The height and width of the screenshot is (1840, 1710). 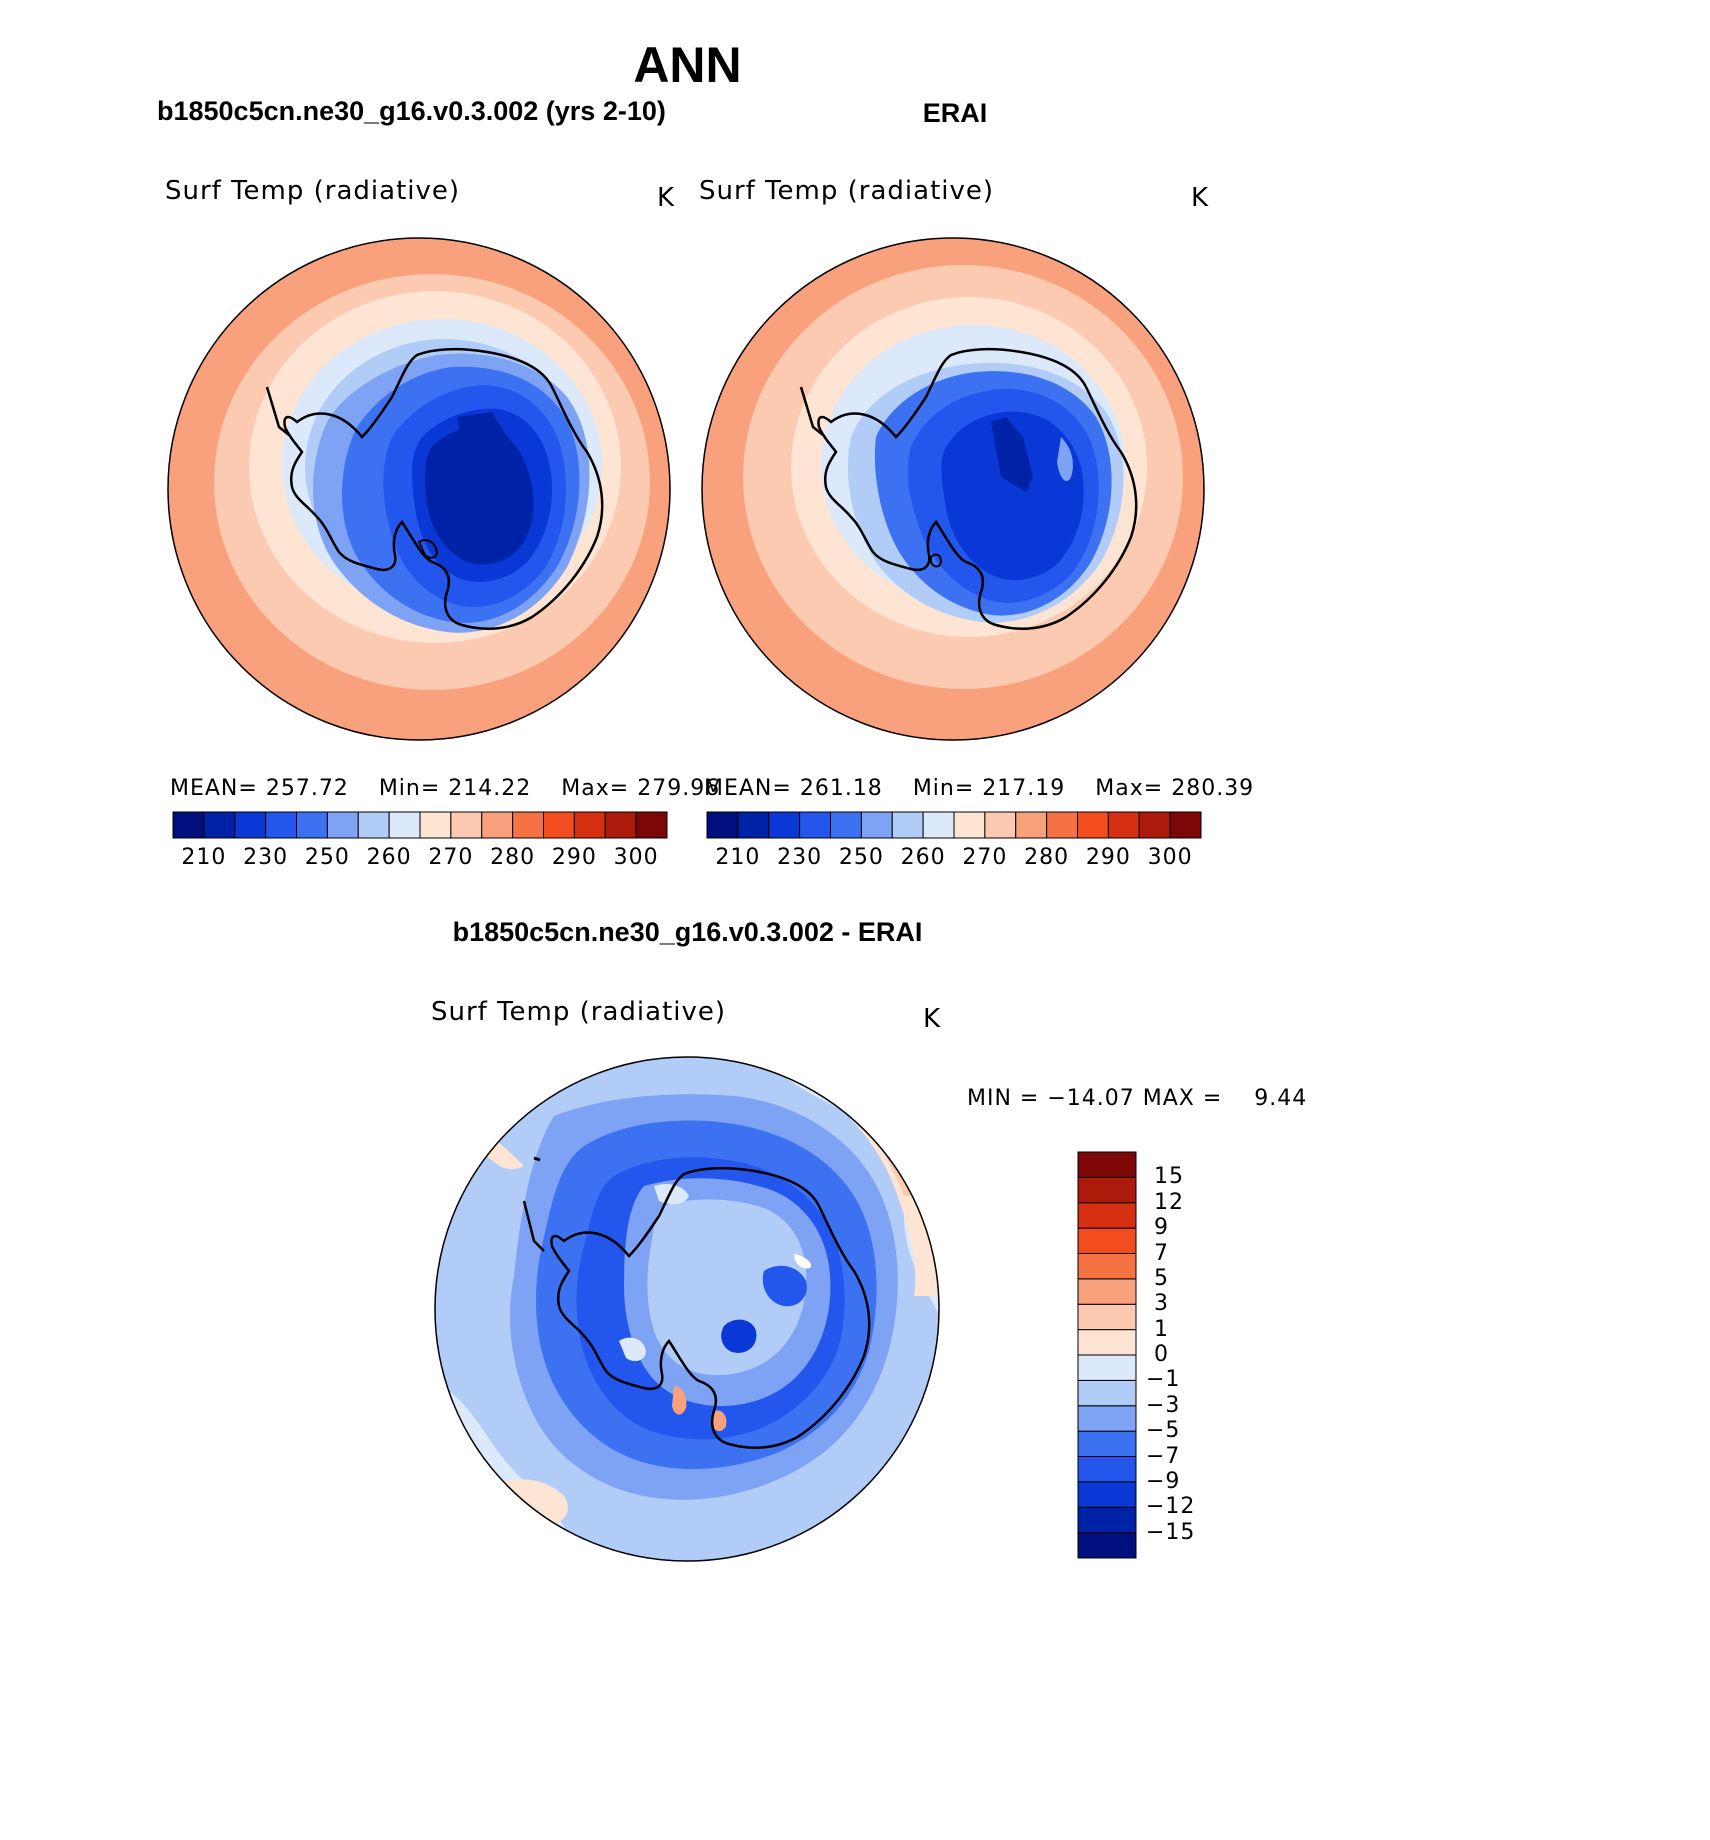 I want to click on right-max-label: Max=, so click(x=1129, y=788).